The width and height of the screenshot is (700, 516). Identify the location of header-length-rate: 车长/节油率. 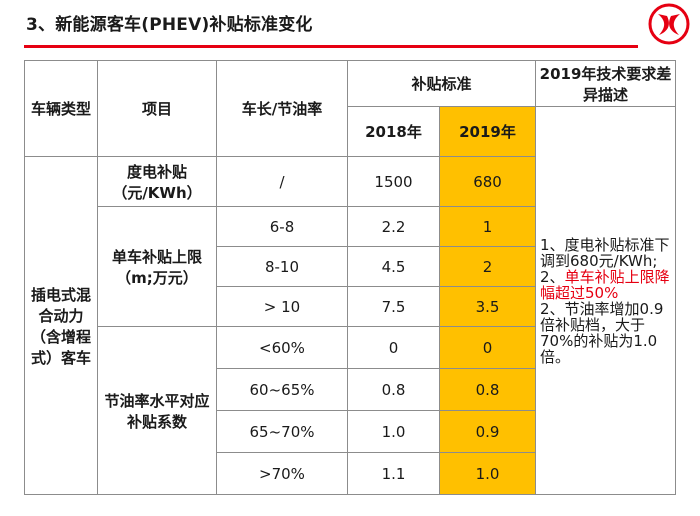
(282, 108).